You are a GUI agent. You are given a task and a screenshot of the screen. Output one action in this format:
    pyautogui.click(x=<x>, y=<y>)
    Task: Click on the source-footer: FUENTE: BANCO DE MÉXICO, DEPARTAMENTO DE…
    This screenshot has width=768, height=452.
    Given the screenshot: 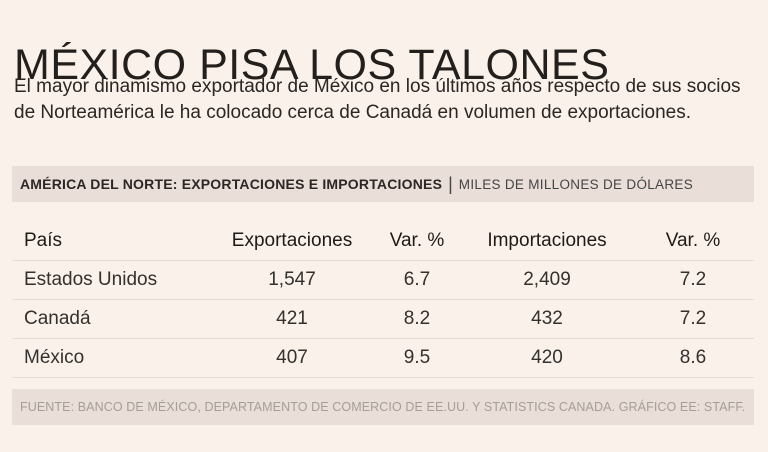 What is the action you would take?
    pyautogui.click(x=383, y=407)
    